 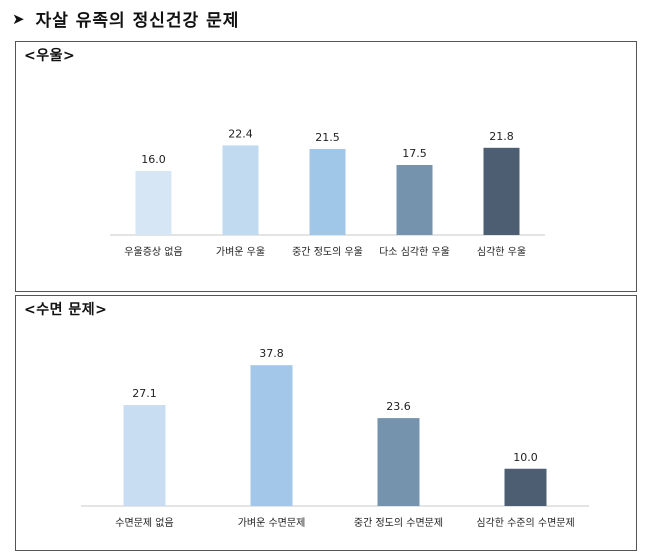 I want to click on depression-value-label-0: 16.0, so click(x=153, y=159).